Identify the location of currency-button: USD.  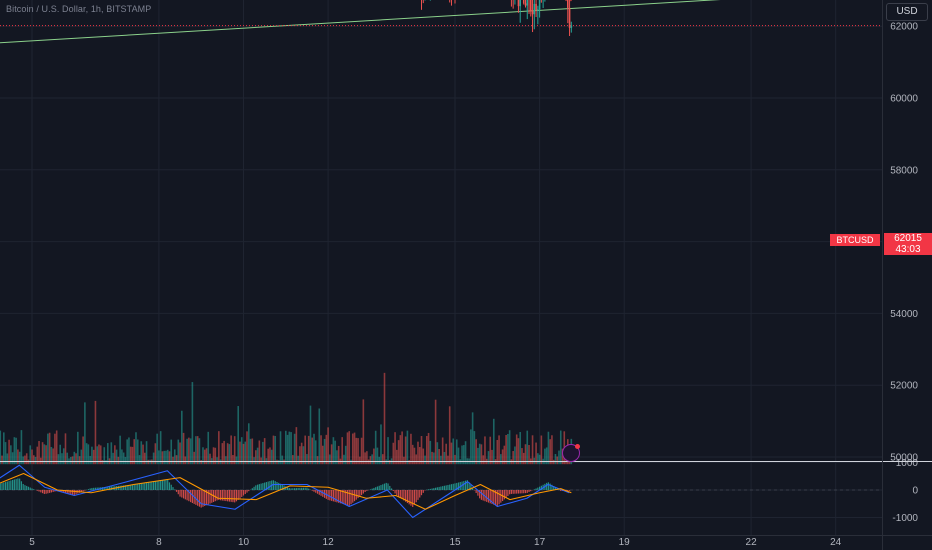
(907, 12).